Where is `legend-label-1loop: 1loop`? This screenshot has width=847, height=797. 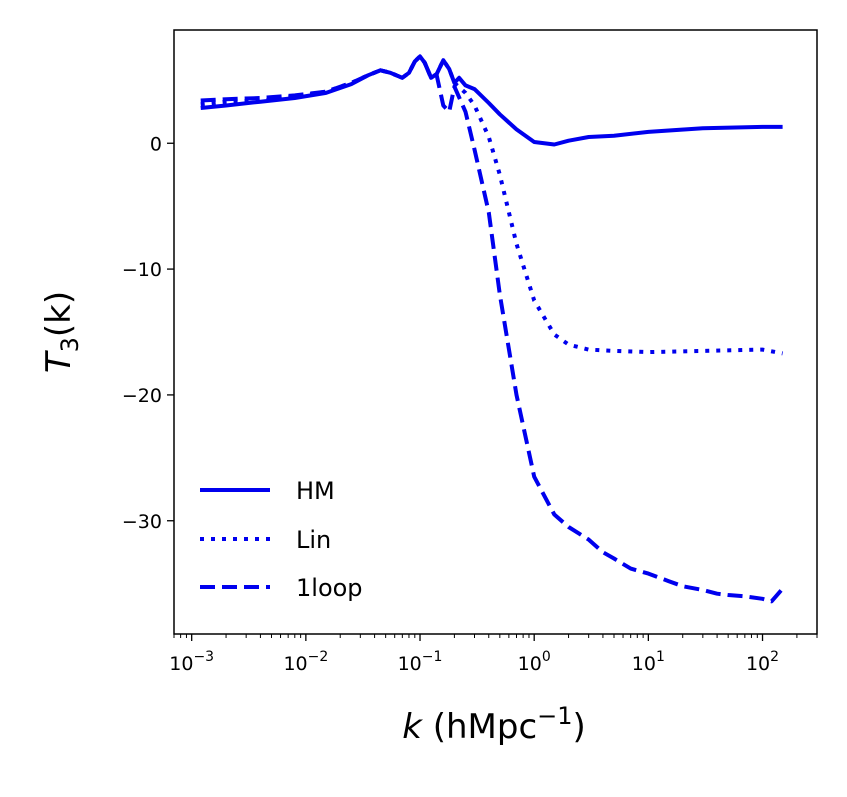 legend-label-1loop: 1loop is located at coordinates (329, 588).